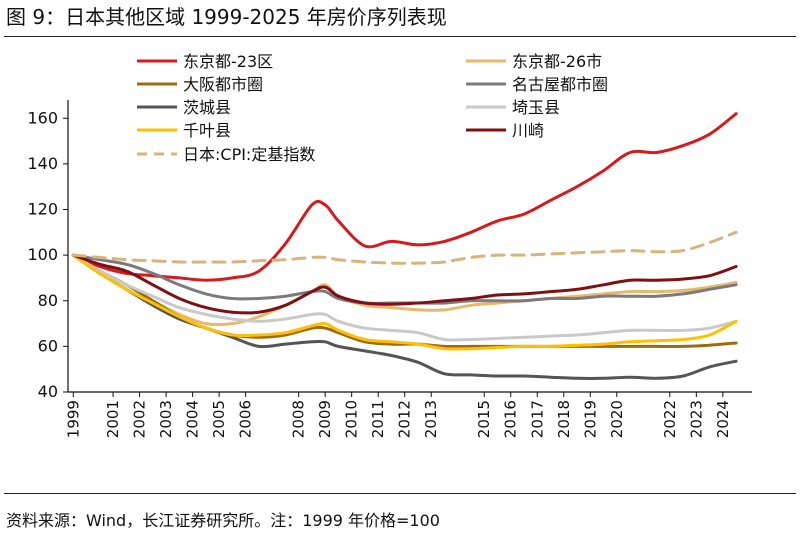 This screenshot has width=800, height=541. Describe the element at coordinates (166, 419) in the screenshot. I see `x-tick-label: 2003` at that location.